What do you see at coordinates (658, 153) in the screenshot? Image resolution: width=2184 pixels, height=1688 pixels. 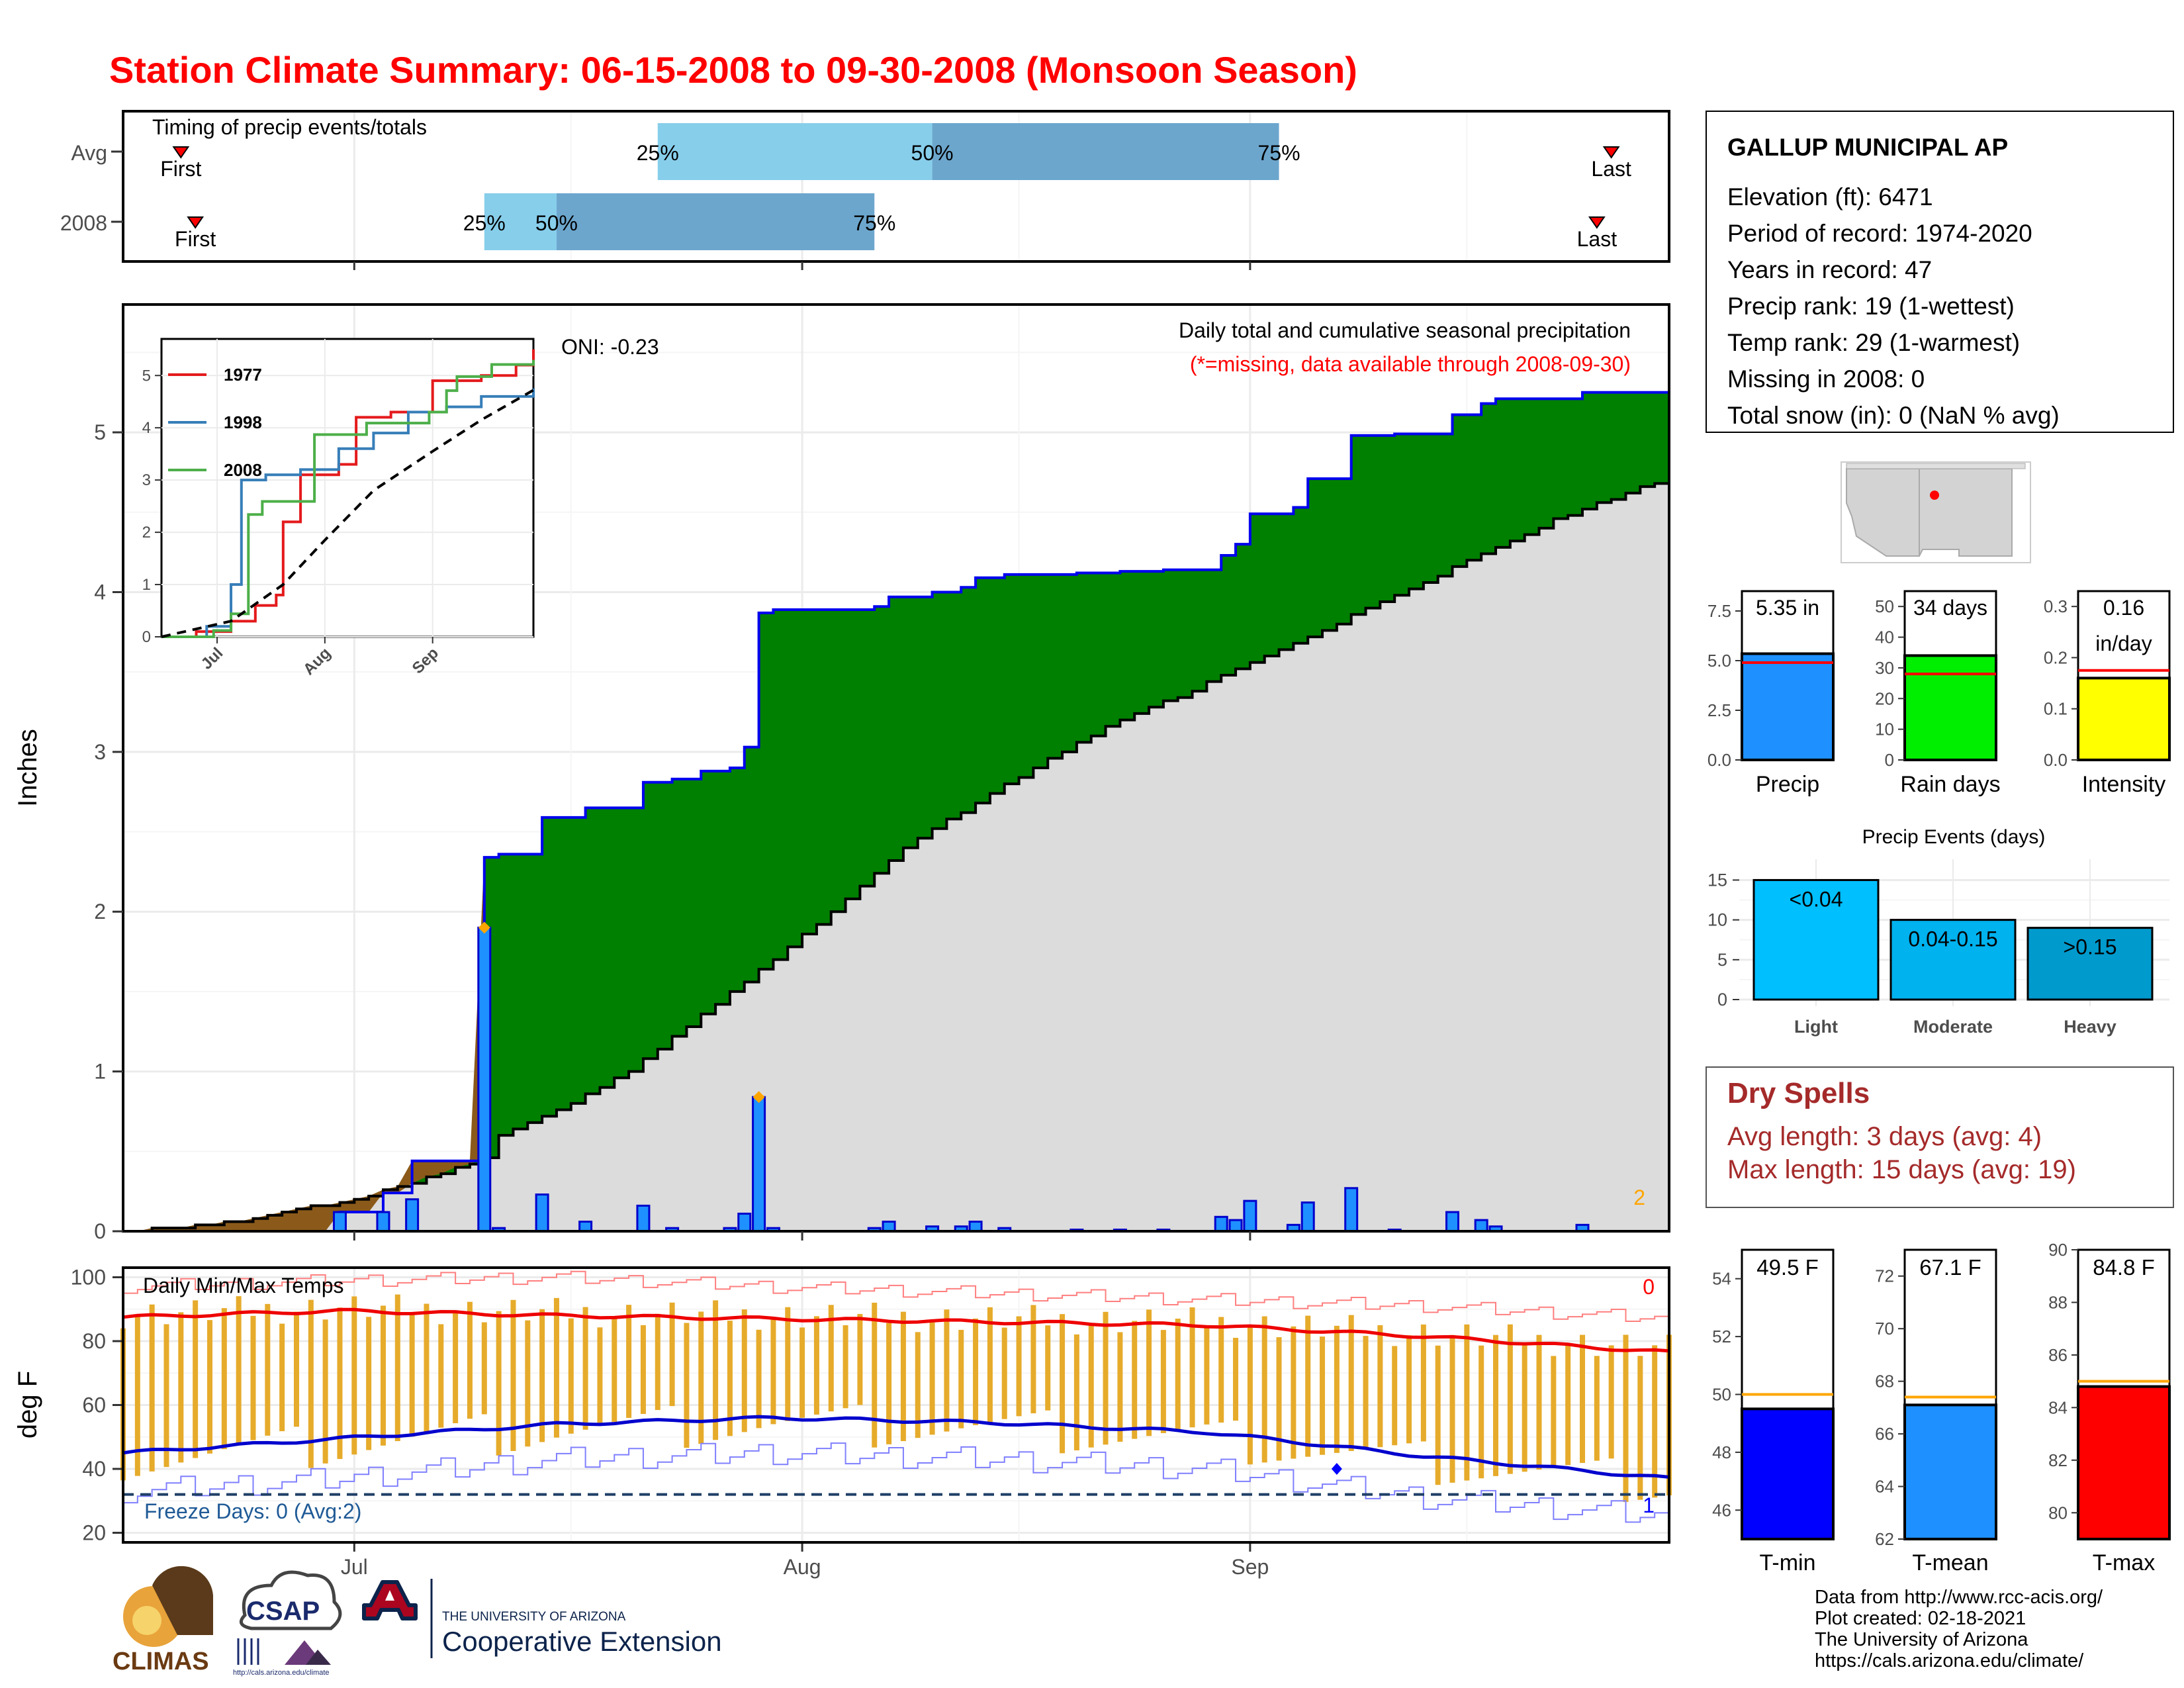 I see `avg-p25-label: 25%` at bounding box center [658, 153].